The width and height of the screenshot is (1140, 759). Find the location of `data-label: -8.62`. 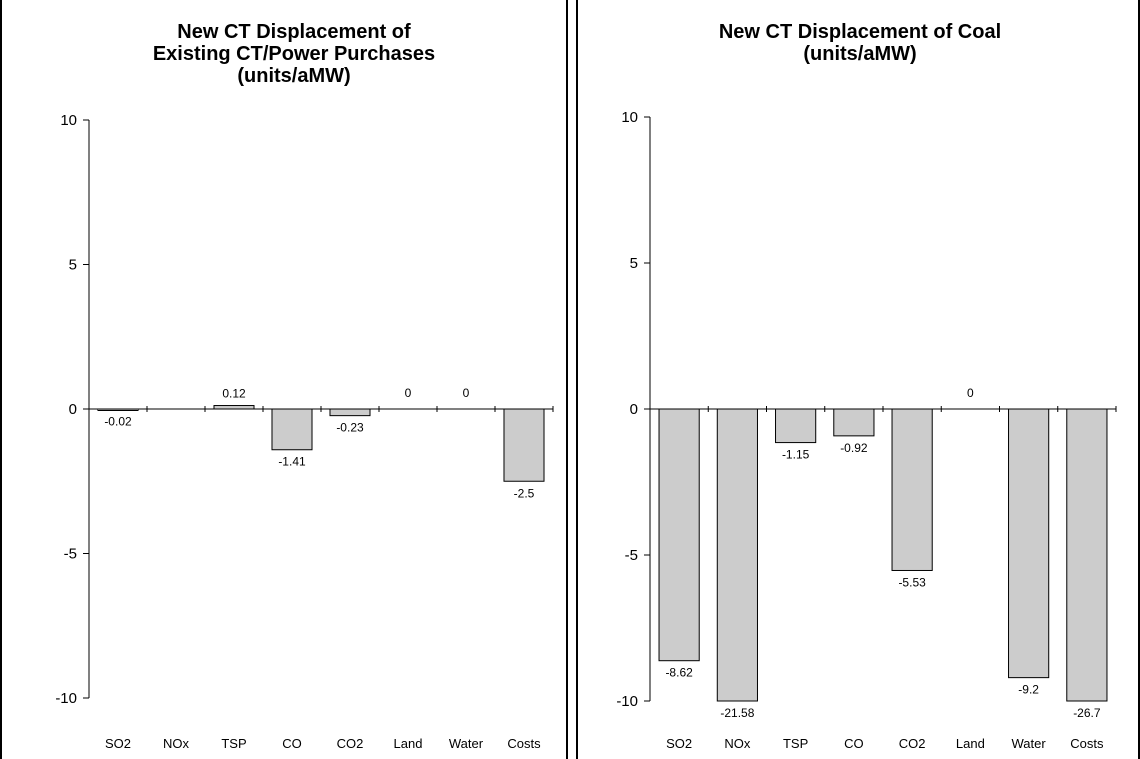

data-label: -8.62 is located at coordinates (679, 673).